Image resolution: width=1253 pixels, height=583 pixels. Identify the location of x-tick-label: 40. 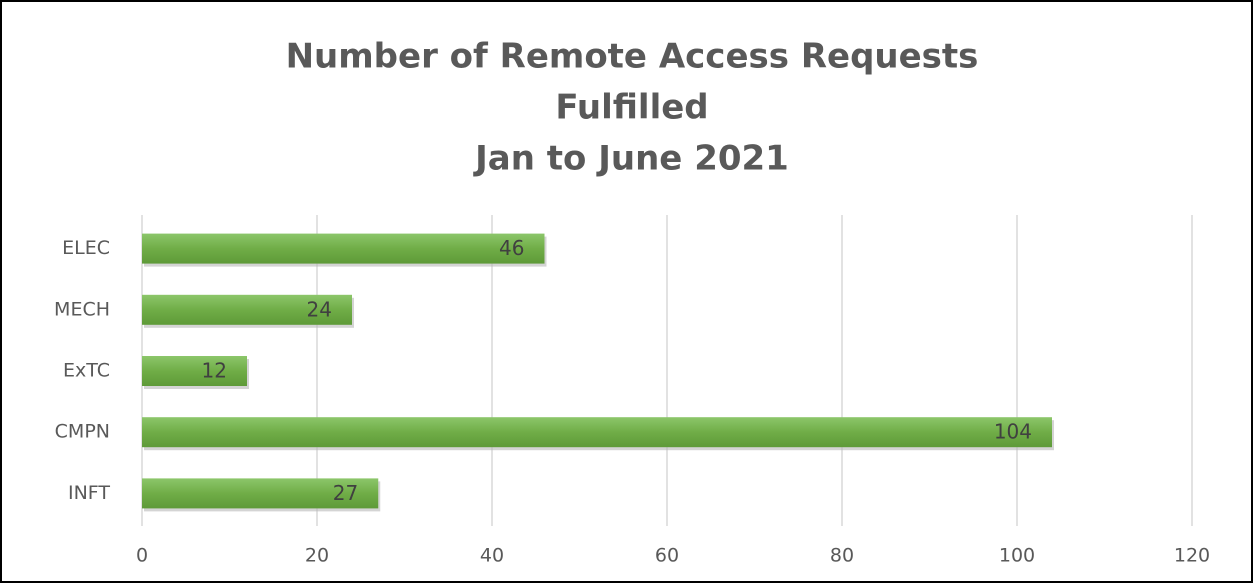
(492, 556).